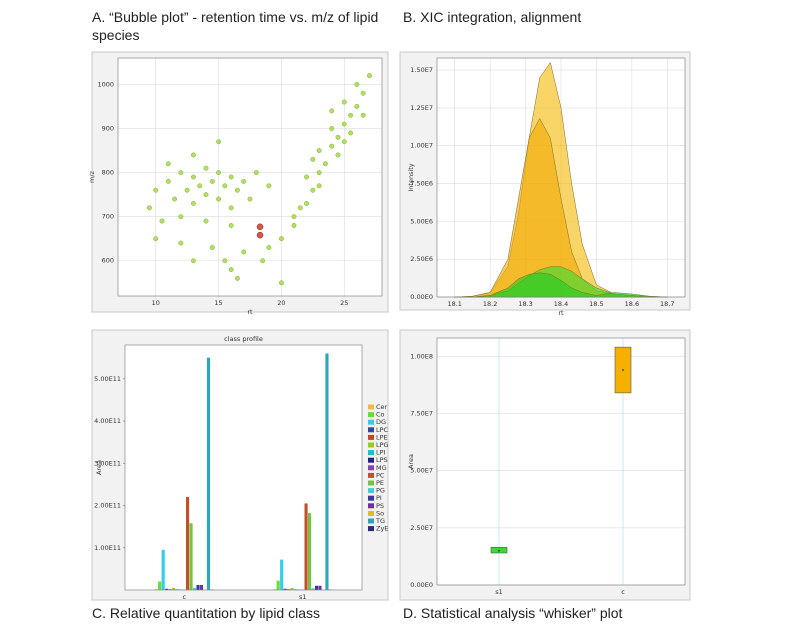  Describe the element at coordinates (107, 379) in the screenshot. I see `y-tick-label: 5.00E11` at that location.